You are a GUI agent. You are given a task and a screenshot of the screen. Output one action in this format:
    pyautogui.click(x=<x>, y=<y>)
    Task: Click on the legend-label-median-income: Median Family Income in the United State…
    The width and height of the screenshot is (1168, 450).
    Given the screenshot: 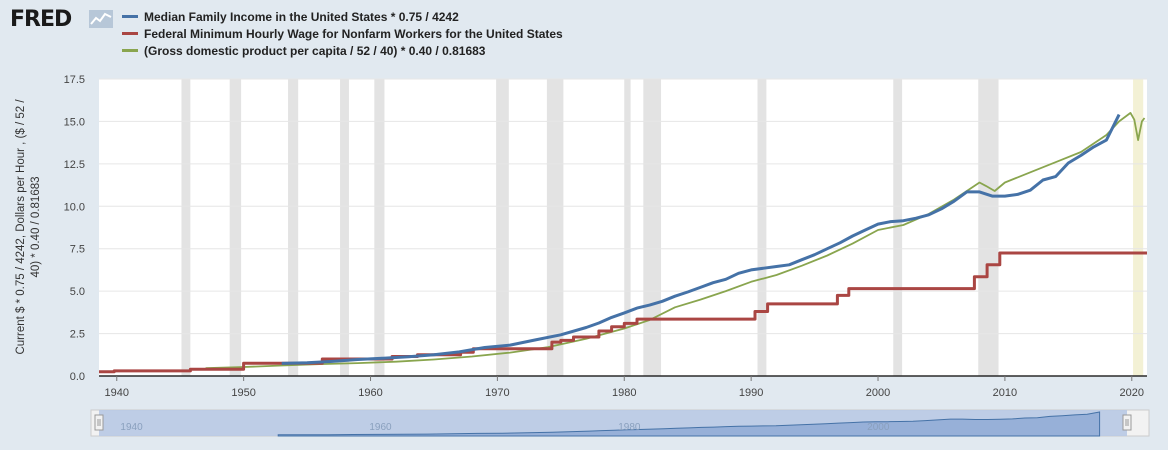 What is the action you would take?
    pyautogui.click(x=301, y=16)
    